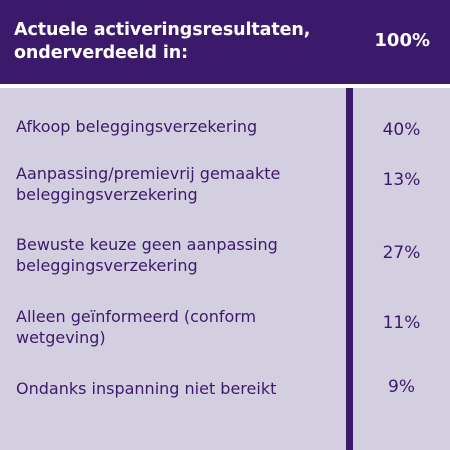 The image size is (450, 450). Describe the element at coordinates (136, 327) in the screenshot. I see `row-label: Alleen geïnformeerd (conform wetgeving)` at that location.